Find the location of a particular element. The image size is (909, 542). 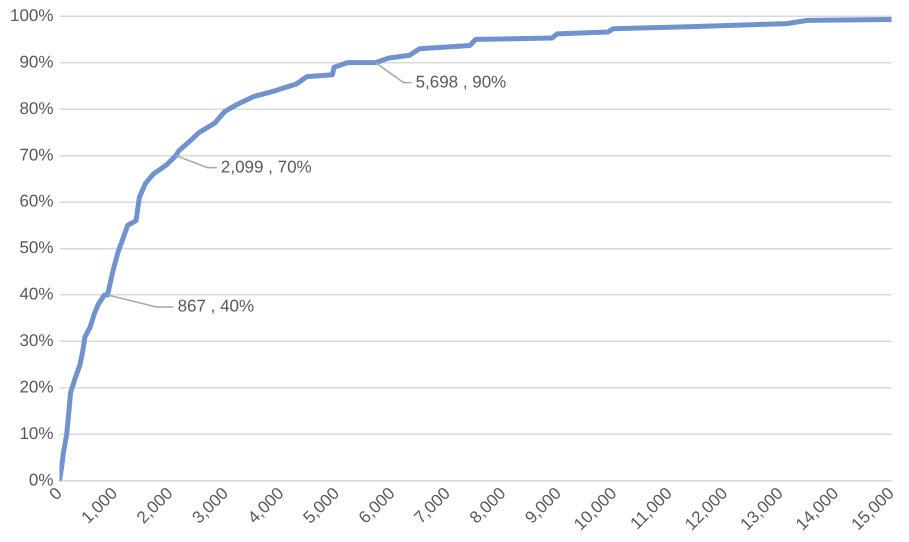

y-tick-label: 20% is located at coordinates (36, 387).